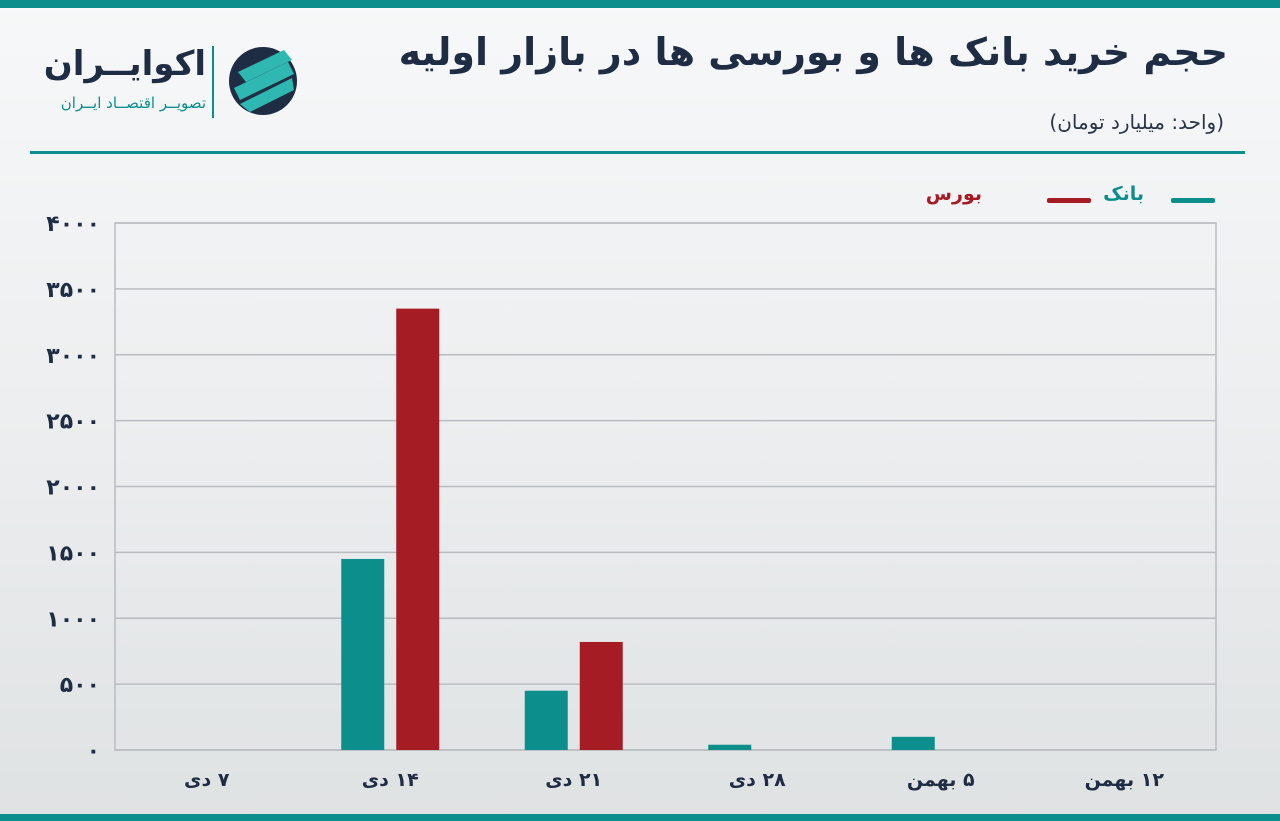 The height and width of the screenshot is (821, 1280). I want to click on logo-divider, so click(213, 82).